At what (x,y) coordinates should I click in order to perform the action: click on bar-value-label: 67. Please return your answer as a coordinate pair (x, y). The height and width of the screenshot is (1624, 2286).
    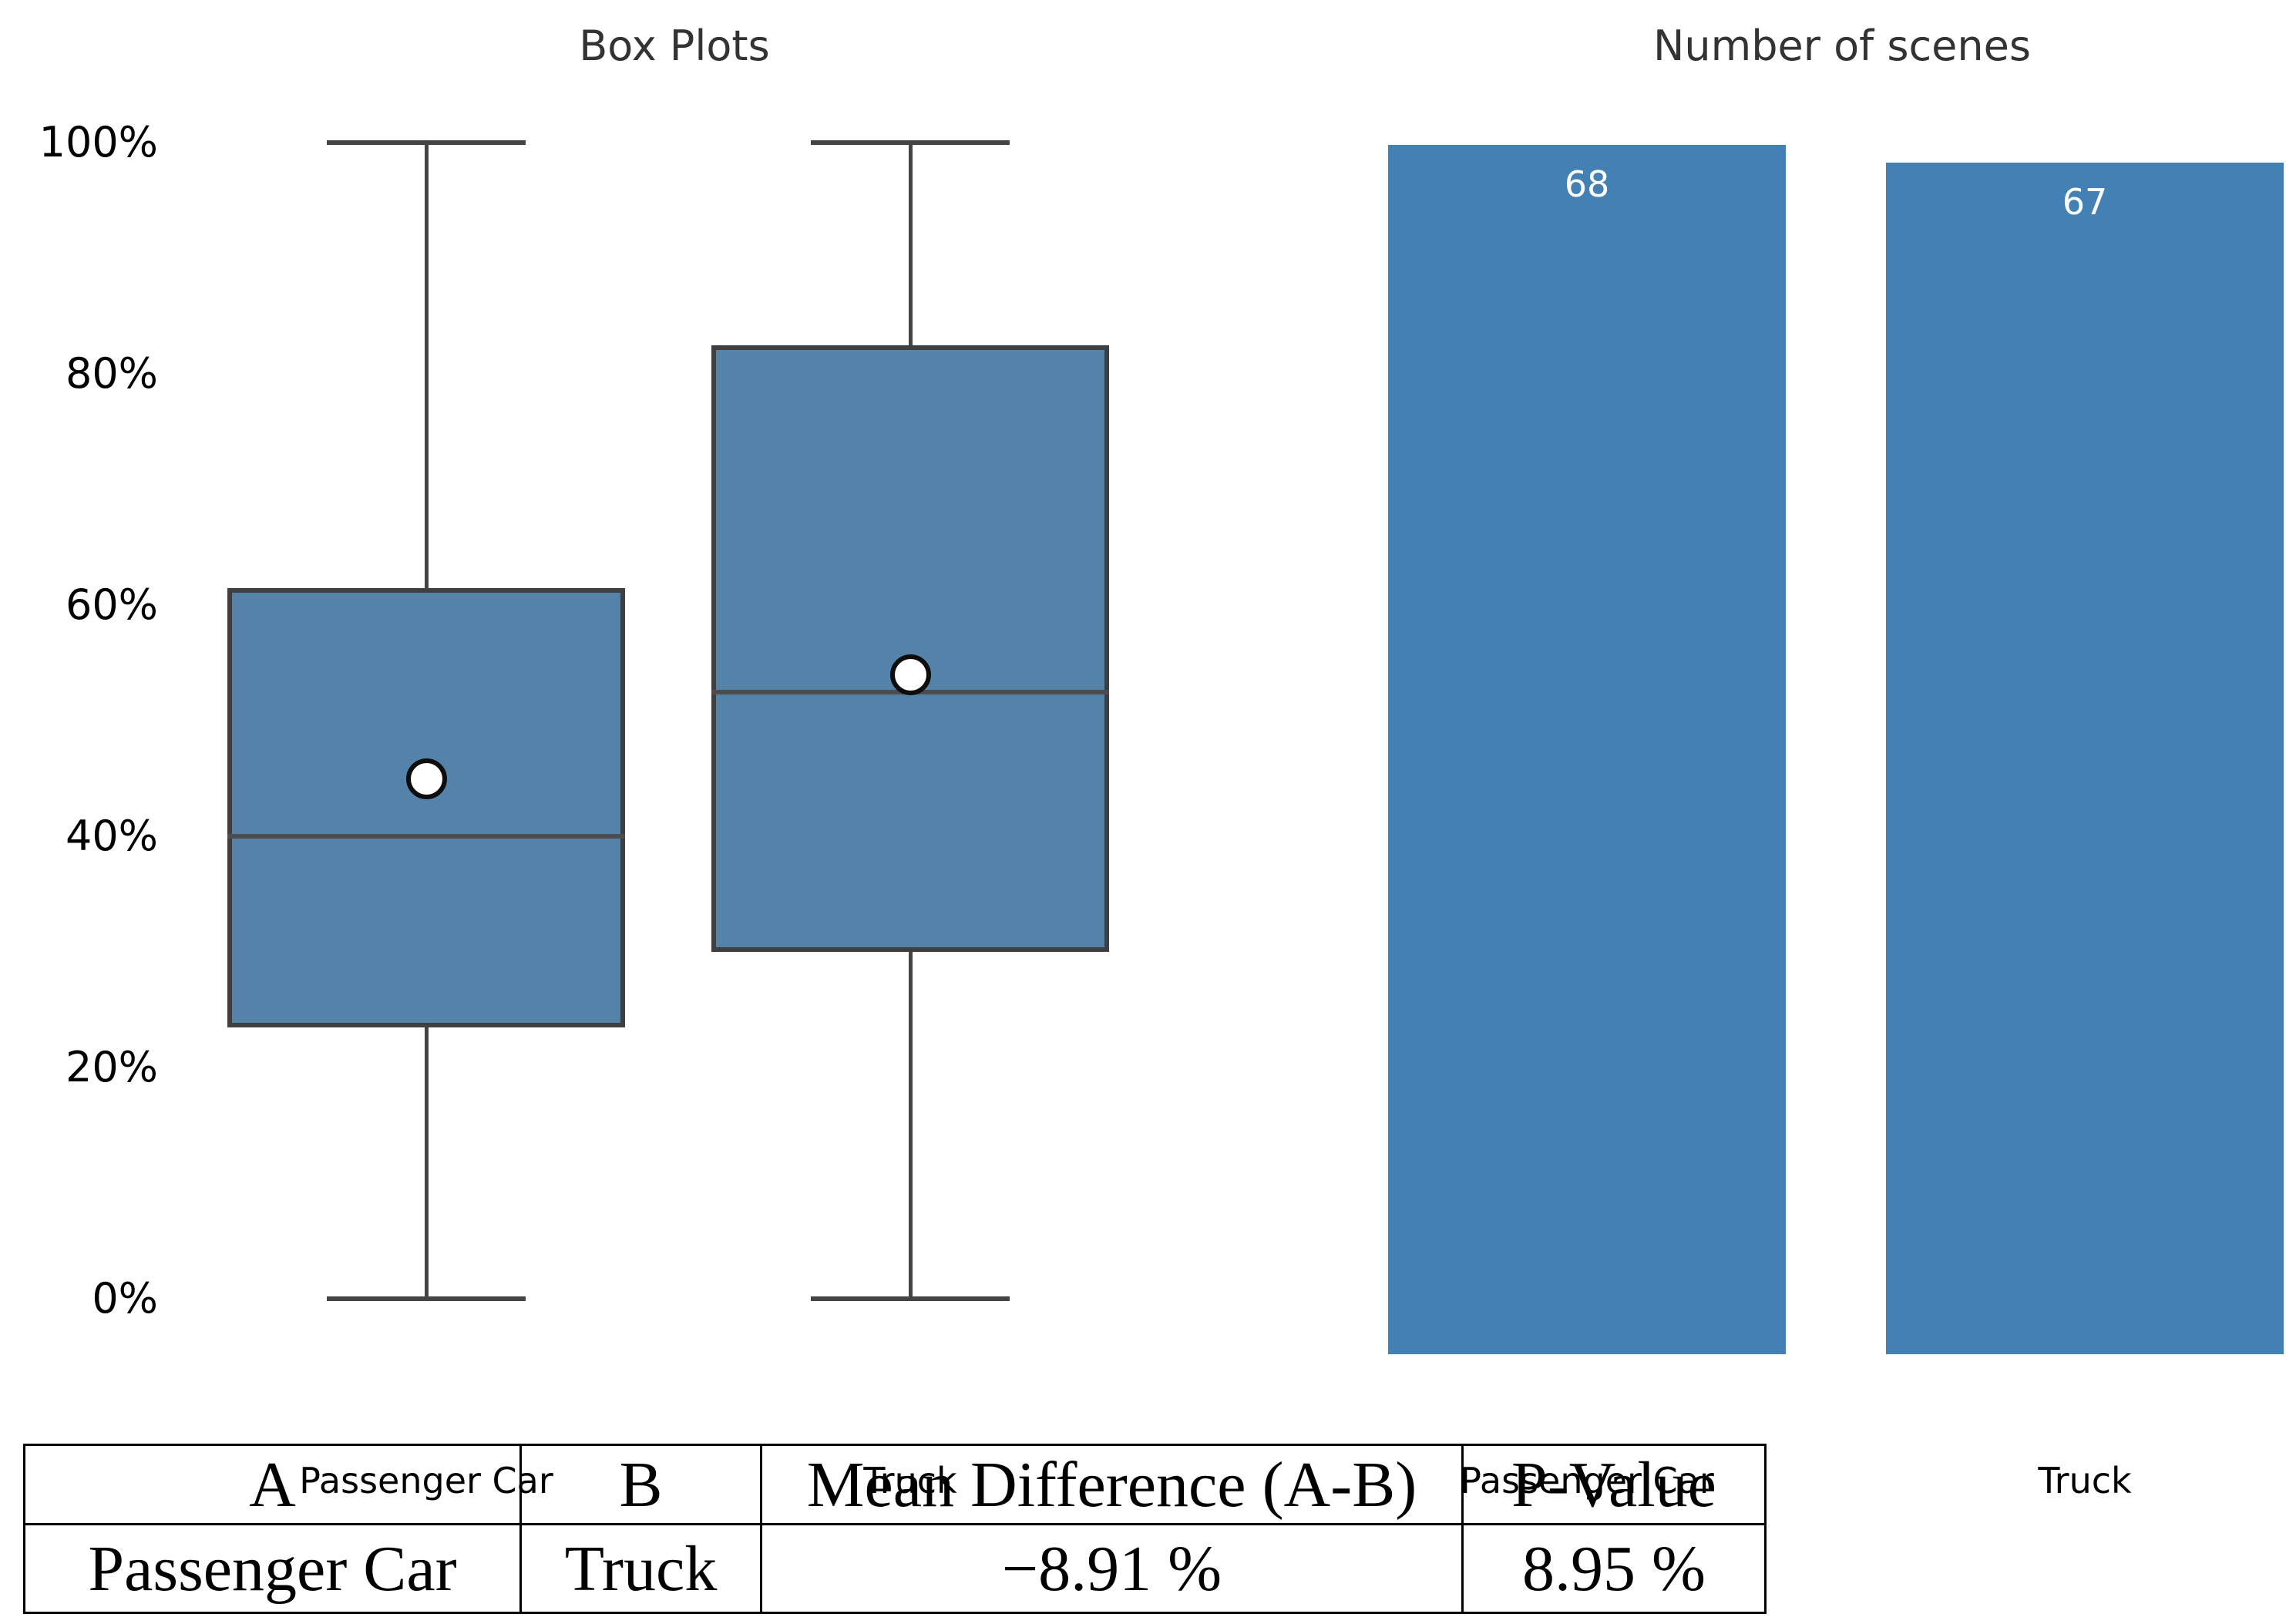
    Looking at the image, I should click on (2085, 202).